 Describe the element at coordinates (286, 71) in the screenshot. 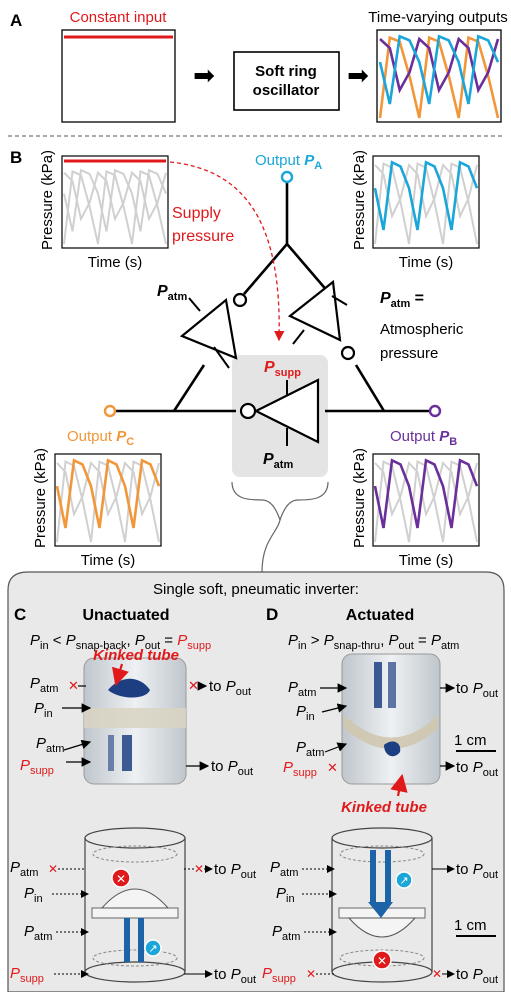

I see `oscillator-line1: Soft ring` at that location.